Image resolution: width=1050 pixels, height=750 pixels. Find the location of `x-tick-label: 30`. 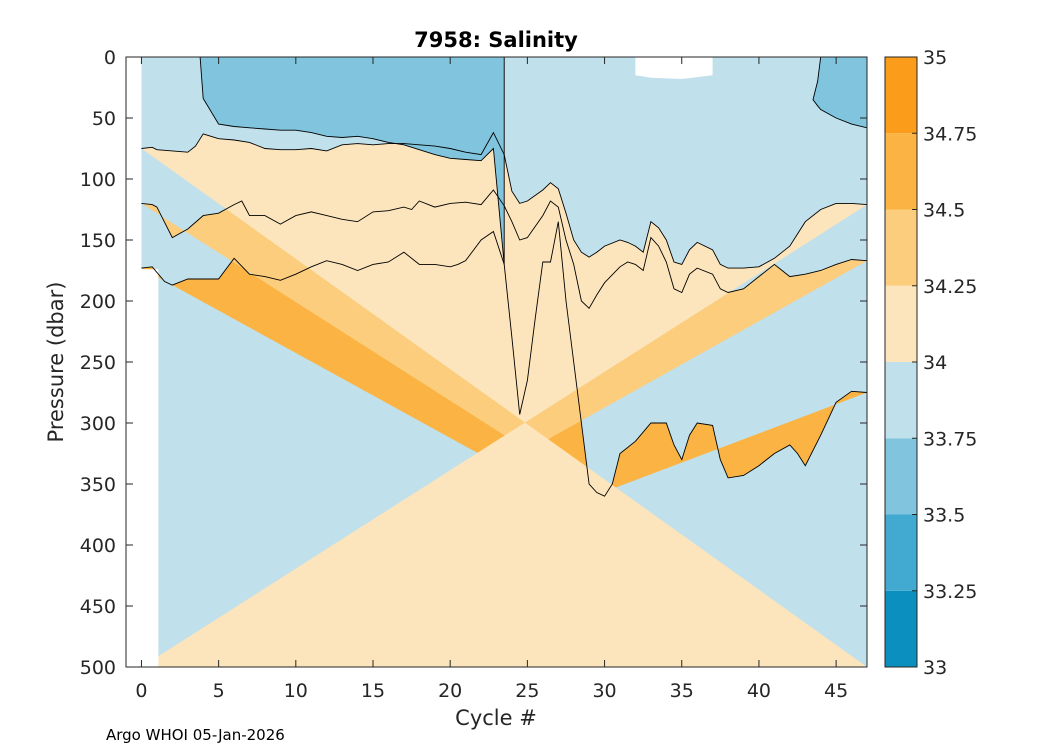

x-tick-label: 30 is located at coordinates (604, 691).